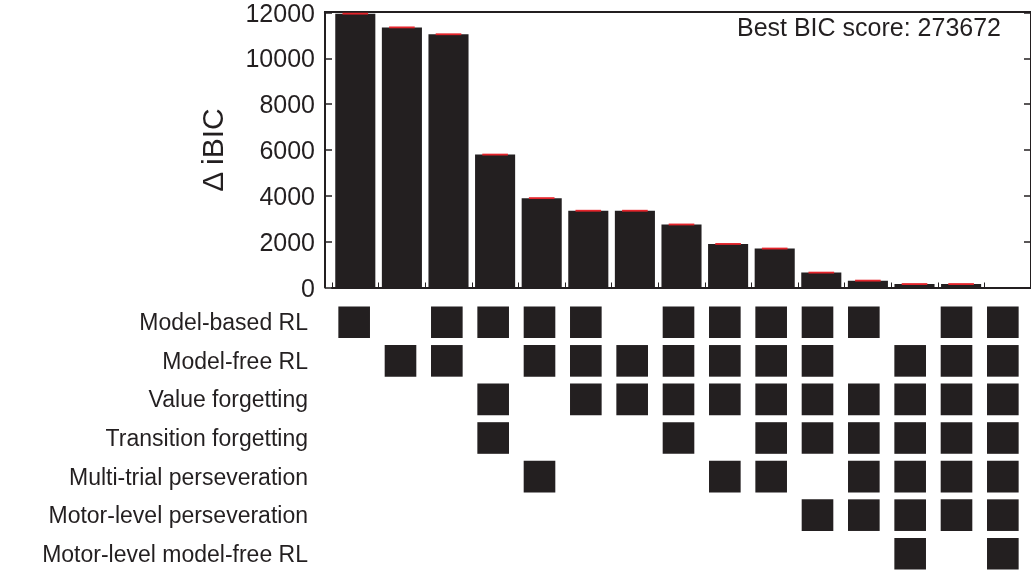 This screenshot has width=1031, height=581. What do you see at coordinates (308, 287) in the screenshot?
I see `y-tick-label: 0` at bounding box center [308, 287].